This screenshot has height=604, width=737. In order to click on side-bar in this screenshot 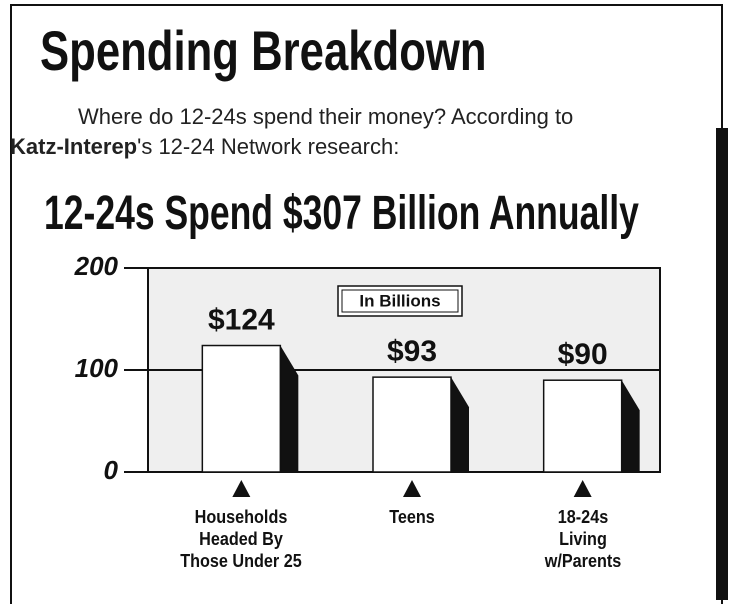, I will do `click(722, 364)`.